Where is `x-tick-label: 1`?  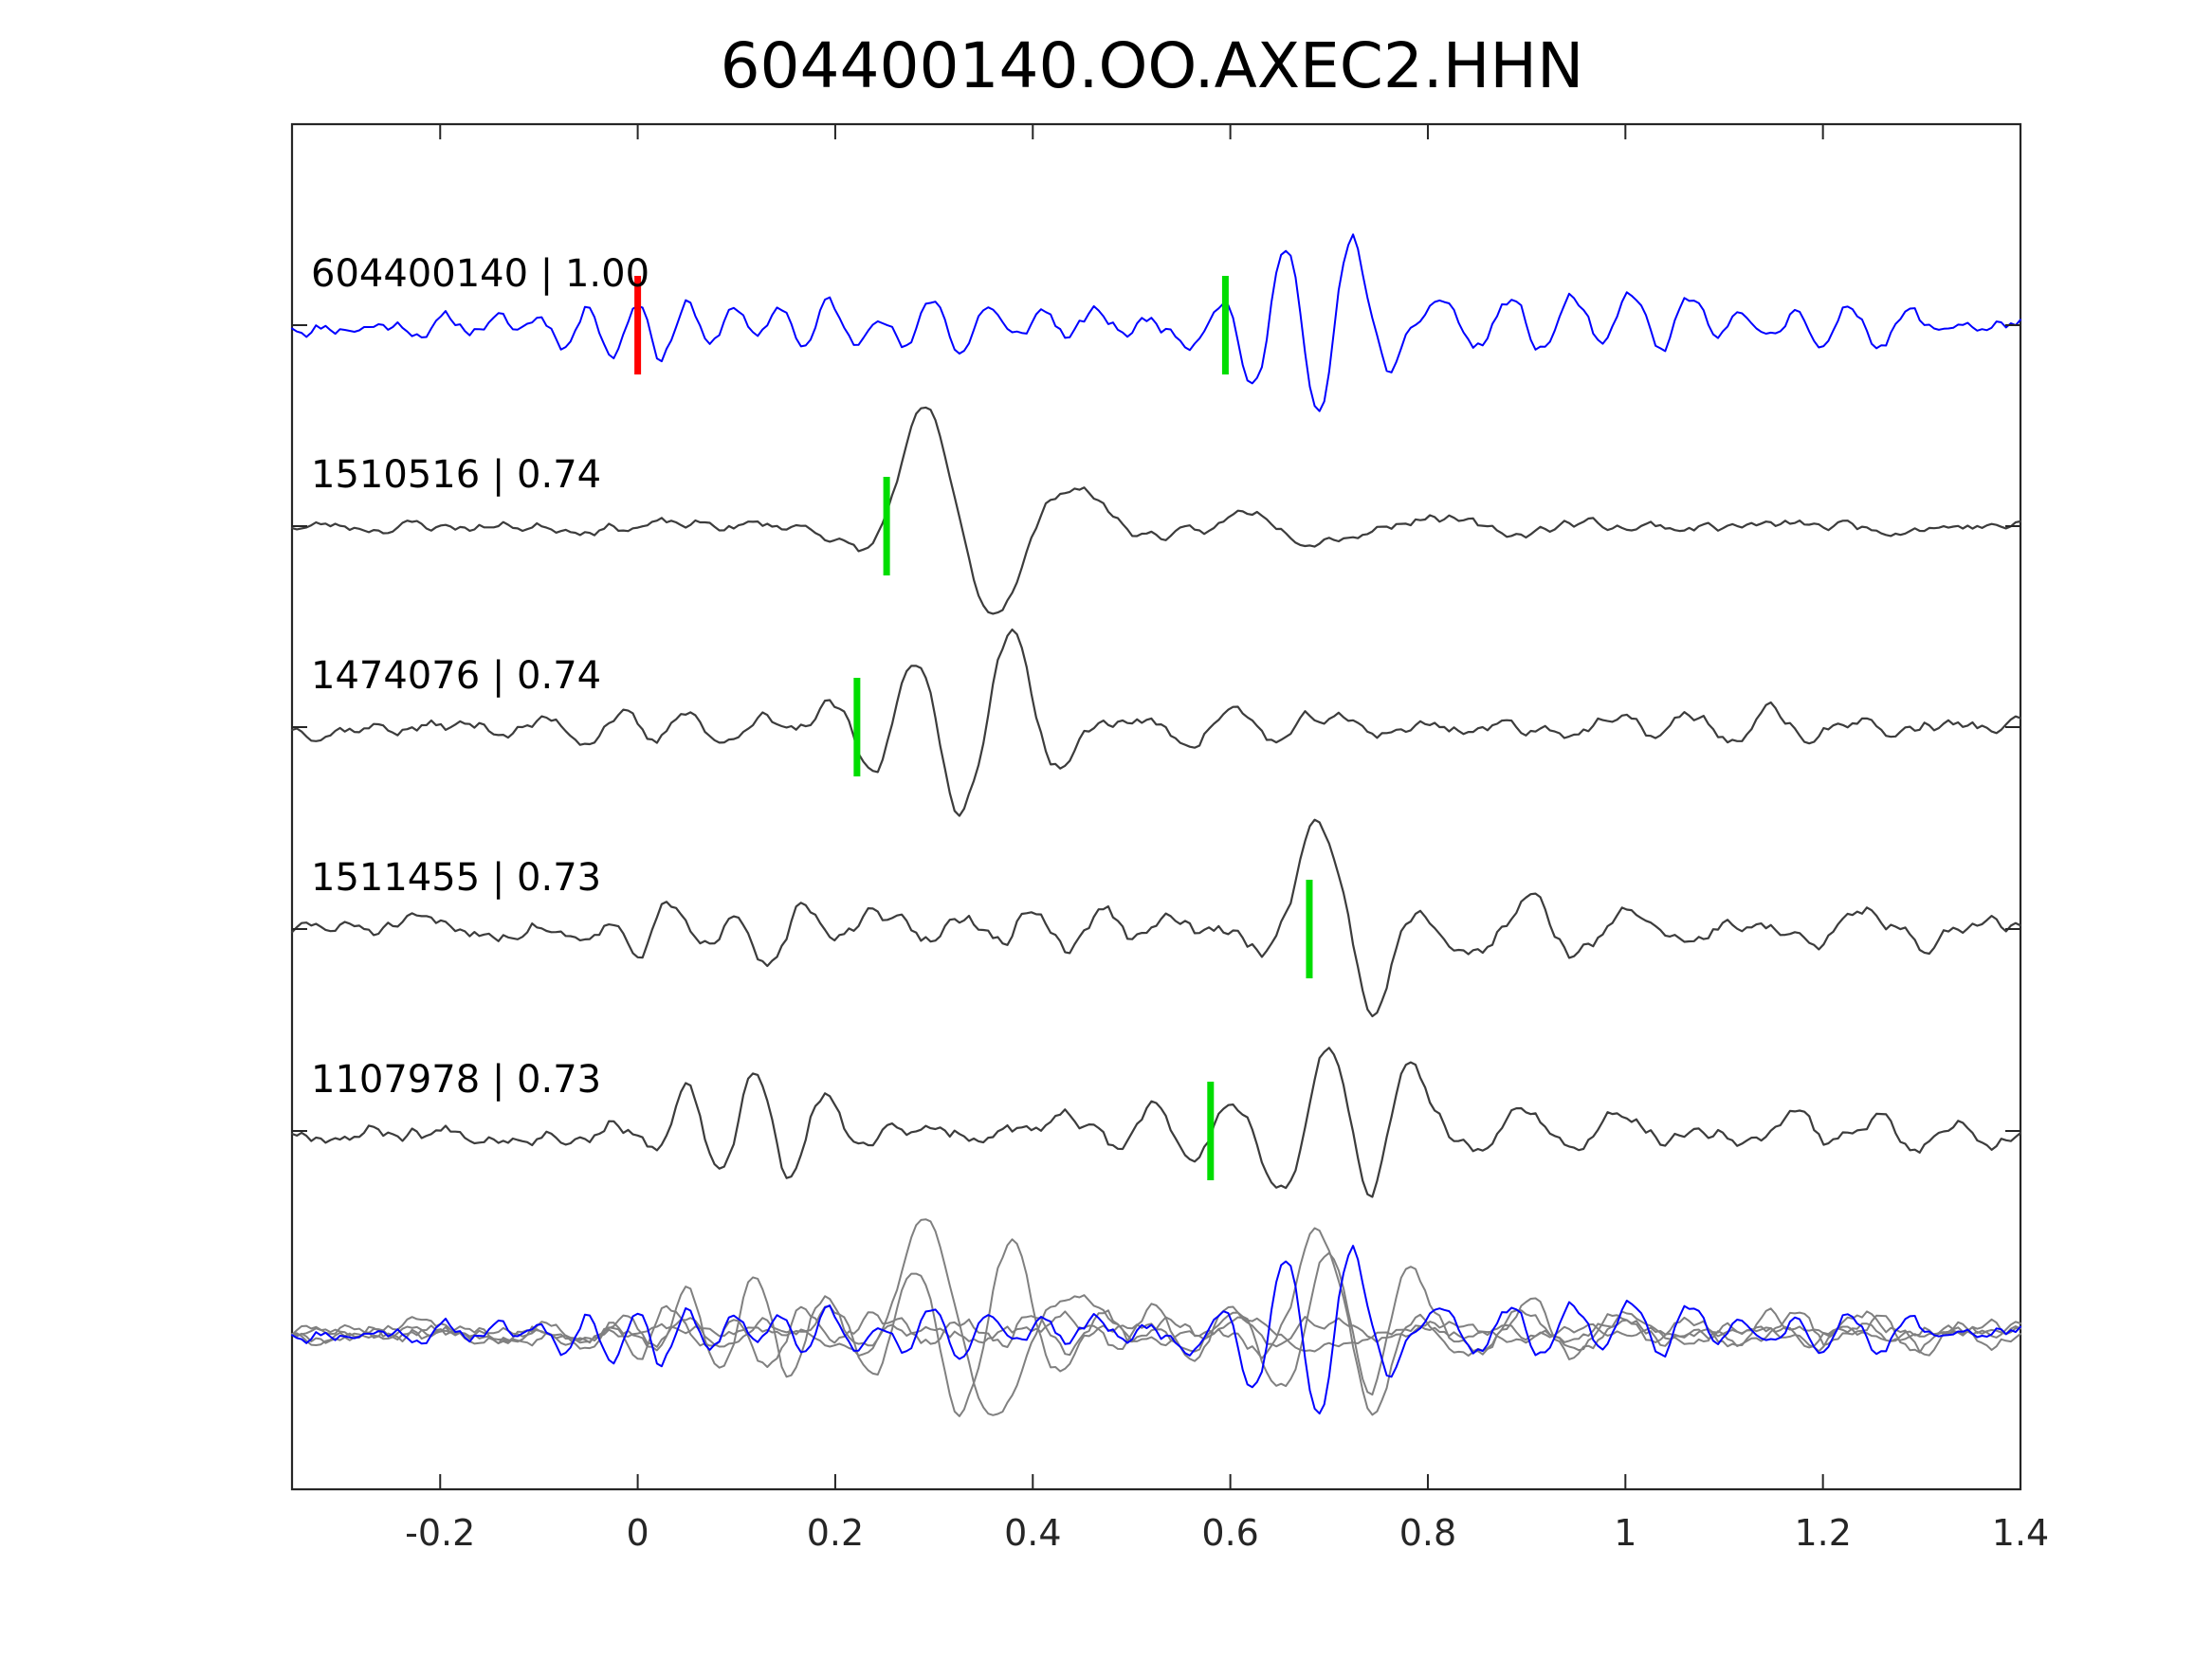 x-tick-label: 1 is located at coordinates (1625, 1533).